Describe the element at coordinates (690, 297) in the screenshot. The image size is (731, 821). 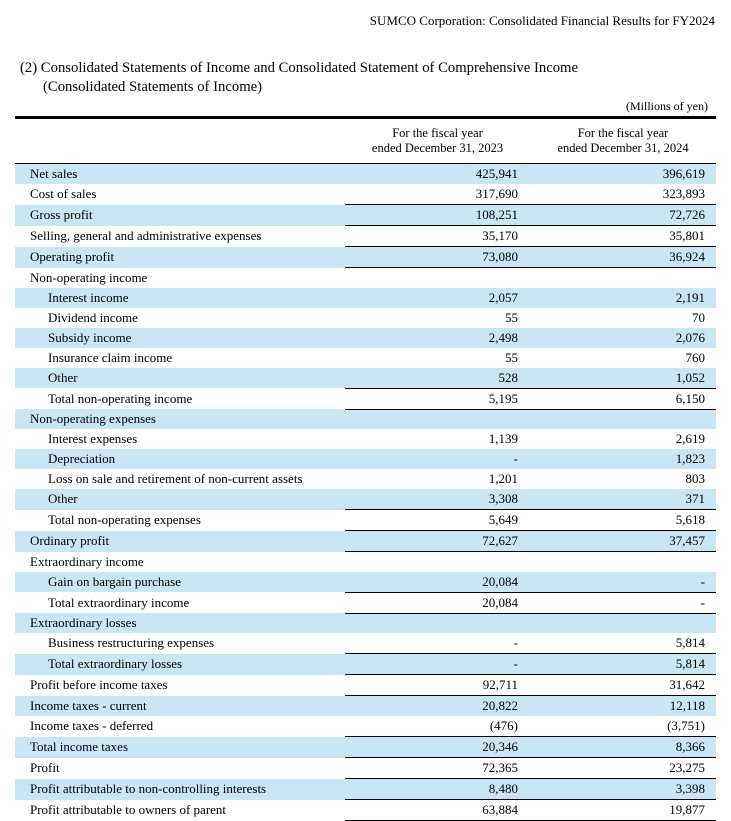
I see `row-value-fy2024: 2,191` at that location.